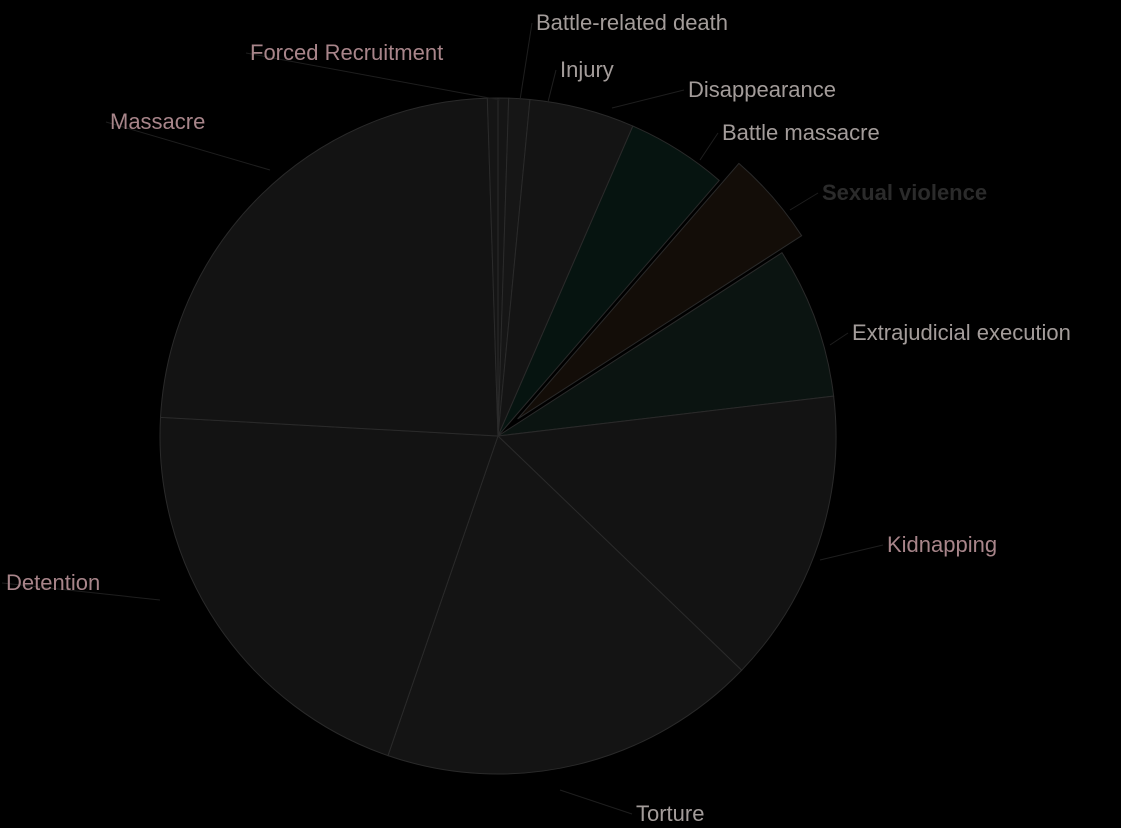 This screenshot has width=1121, height=828. Describe the element at coordinates (961, 332) in the screenshot. I see `slice-label-extrajudicial-execution: Extrajudicial execution` at that location.